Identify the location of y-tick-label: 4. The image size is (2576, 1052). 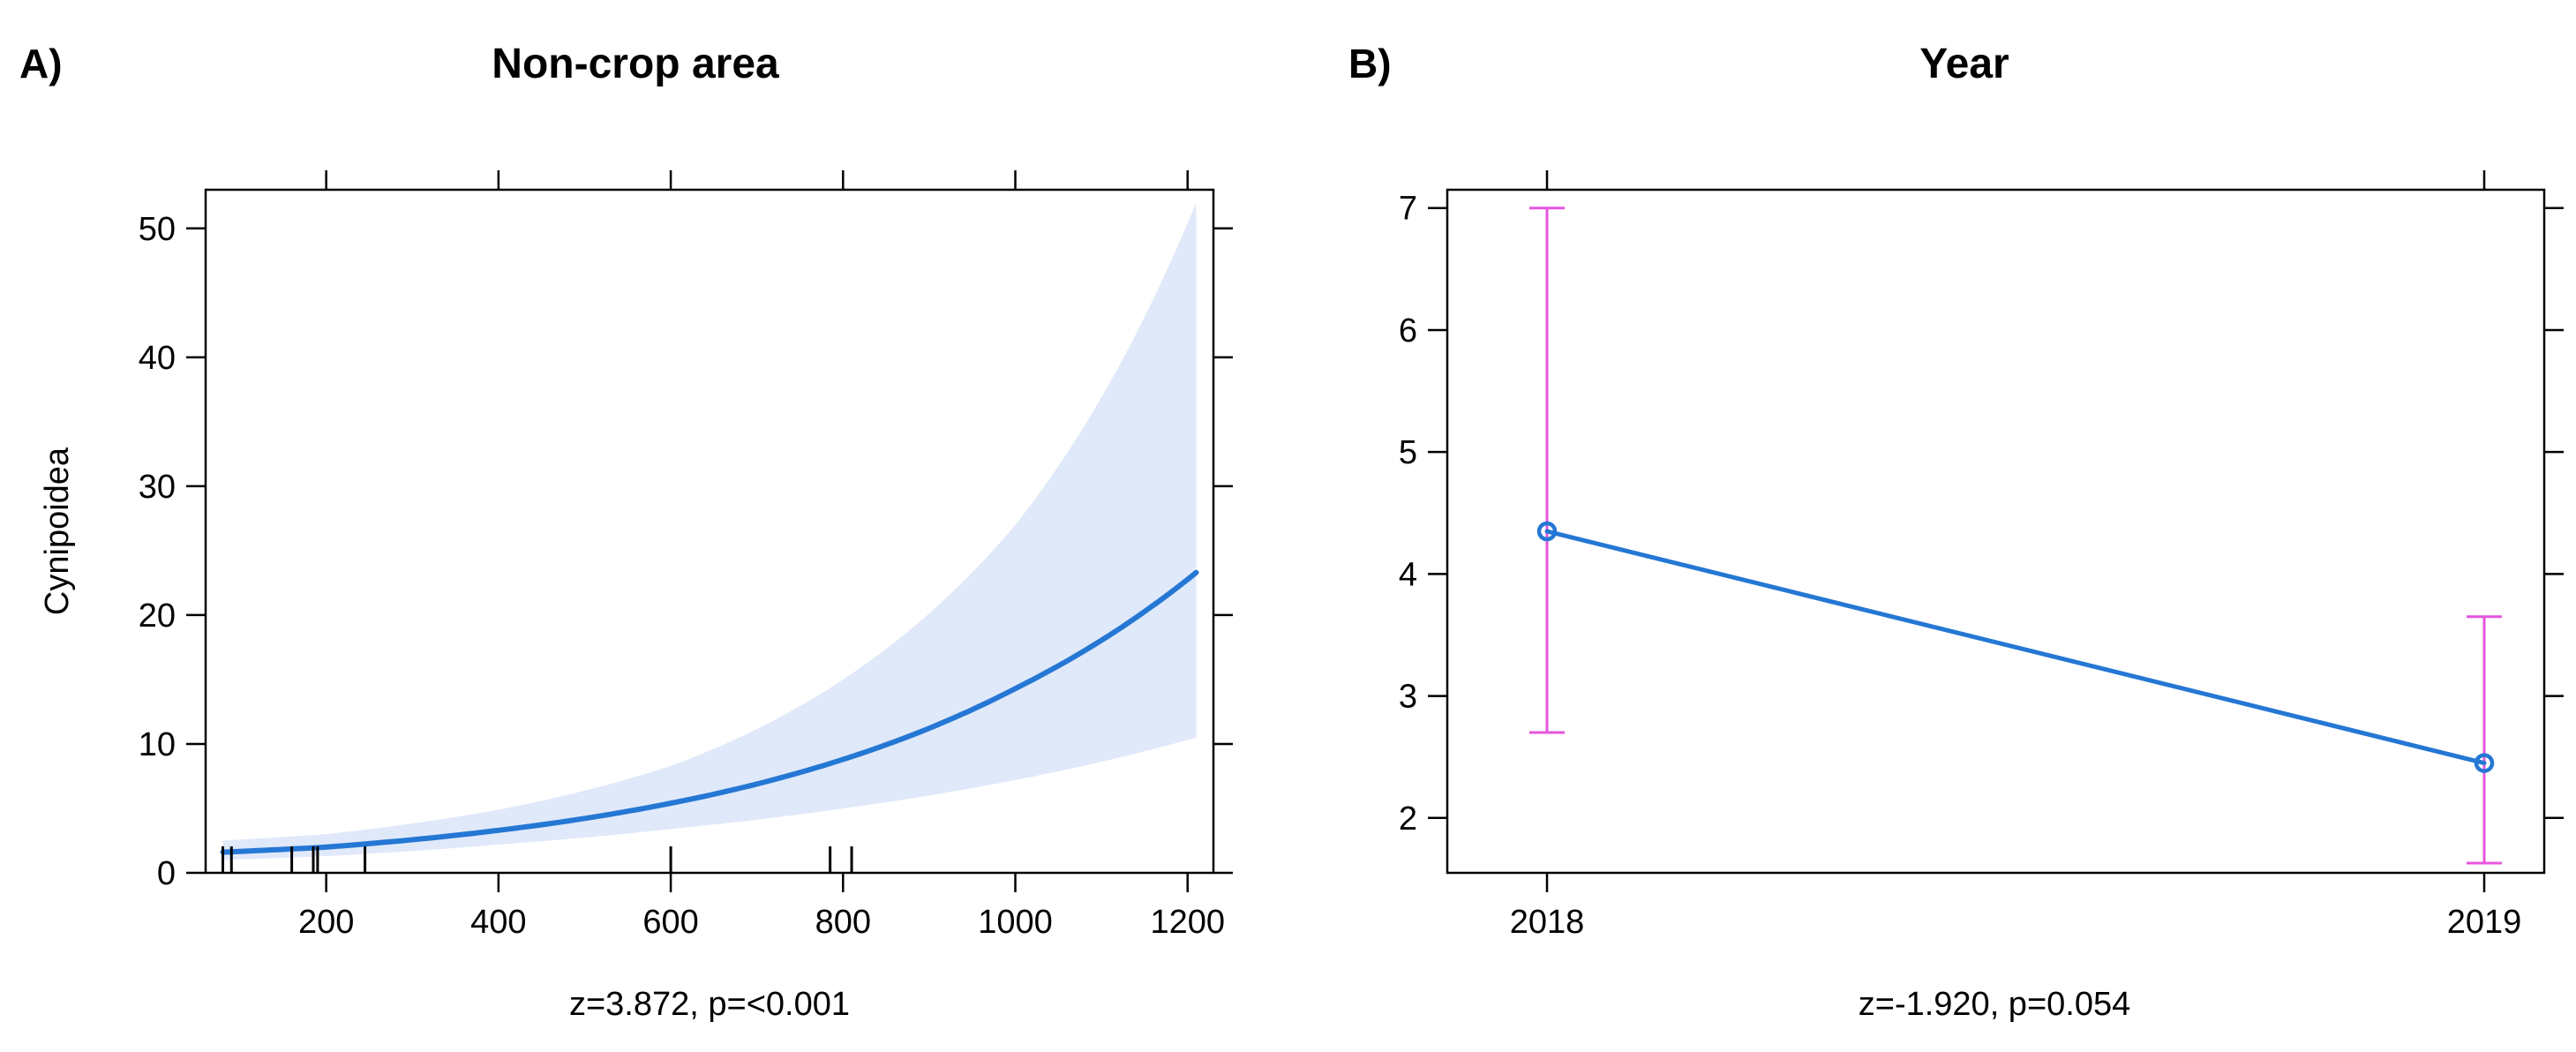
(1408, 574).